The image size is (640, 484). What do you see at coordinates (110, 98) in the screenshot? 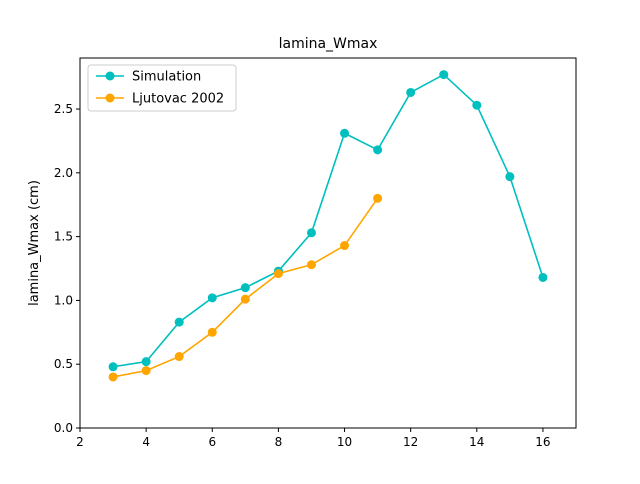
I see `legend-marker-ljutovac-2002` at bounding box center [110, 98].